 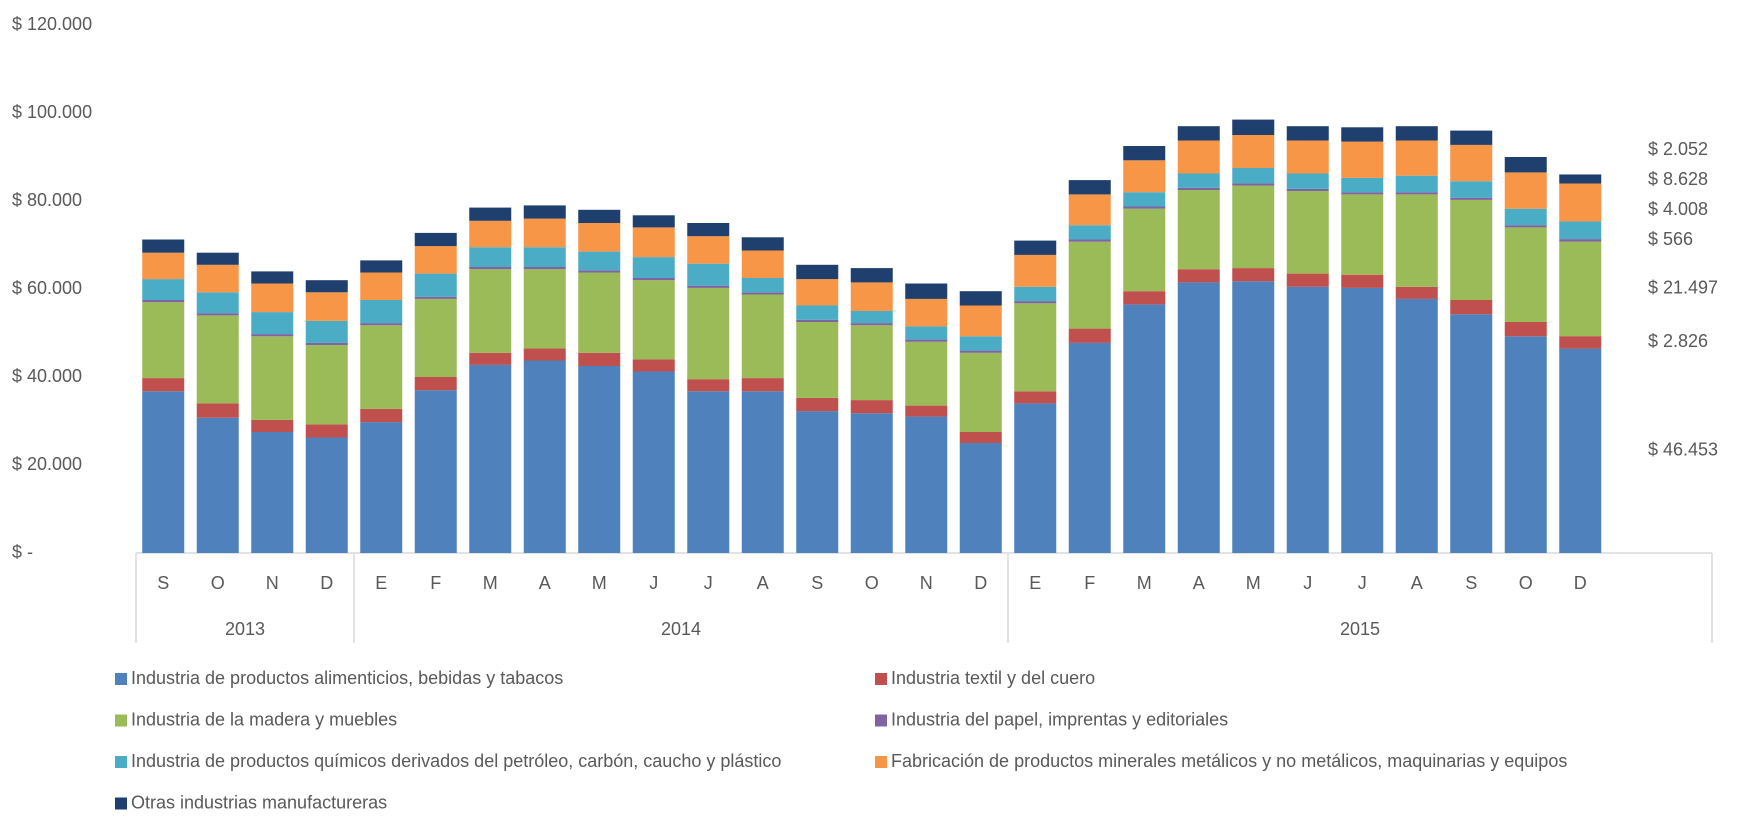 What do you see at coordinates (259, 802) in the screenshot?
I see `legend-label: Otras industrias manufactureras` at bounding box center [259, 802].